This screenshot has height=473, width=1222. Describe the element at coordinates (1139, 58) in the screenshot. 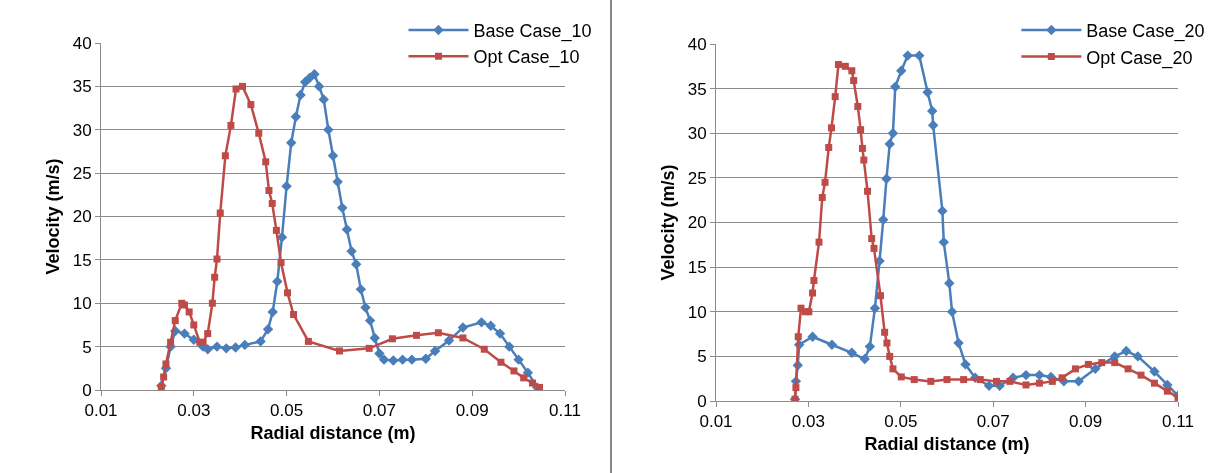

I see `legend-label: Opt Case_20` at that location.